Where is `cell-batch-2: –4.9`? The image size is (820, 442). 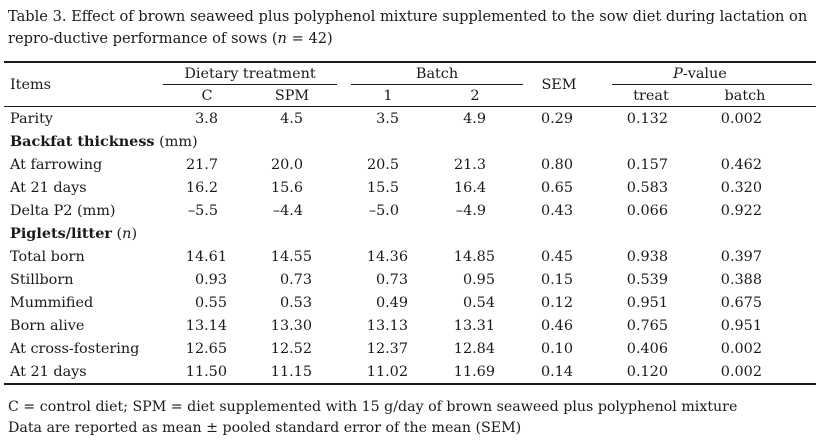
cell-batch-2: –4.9 is located at coordinates (470, 211).